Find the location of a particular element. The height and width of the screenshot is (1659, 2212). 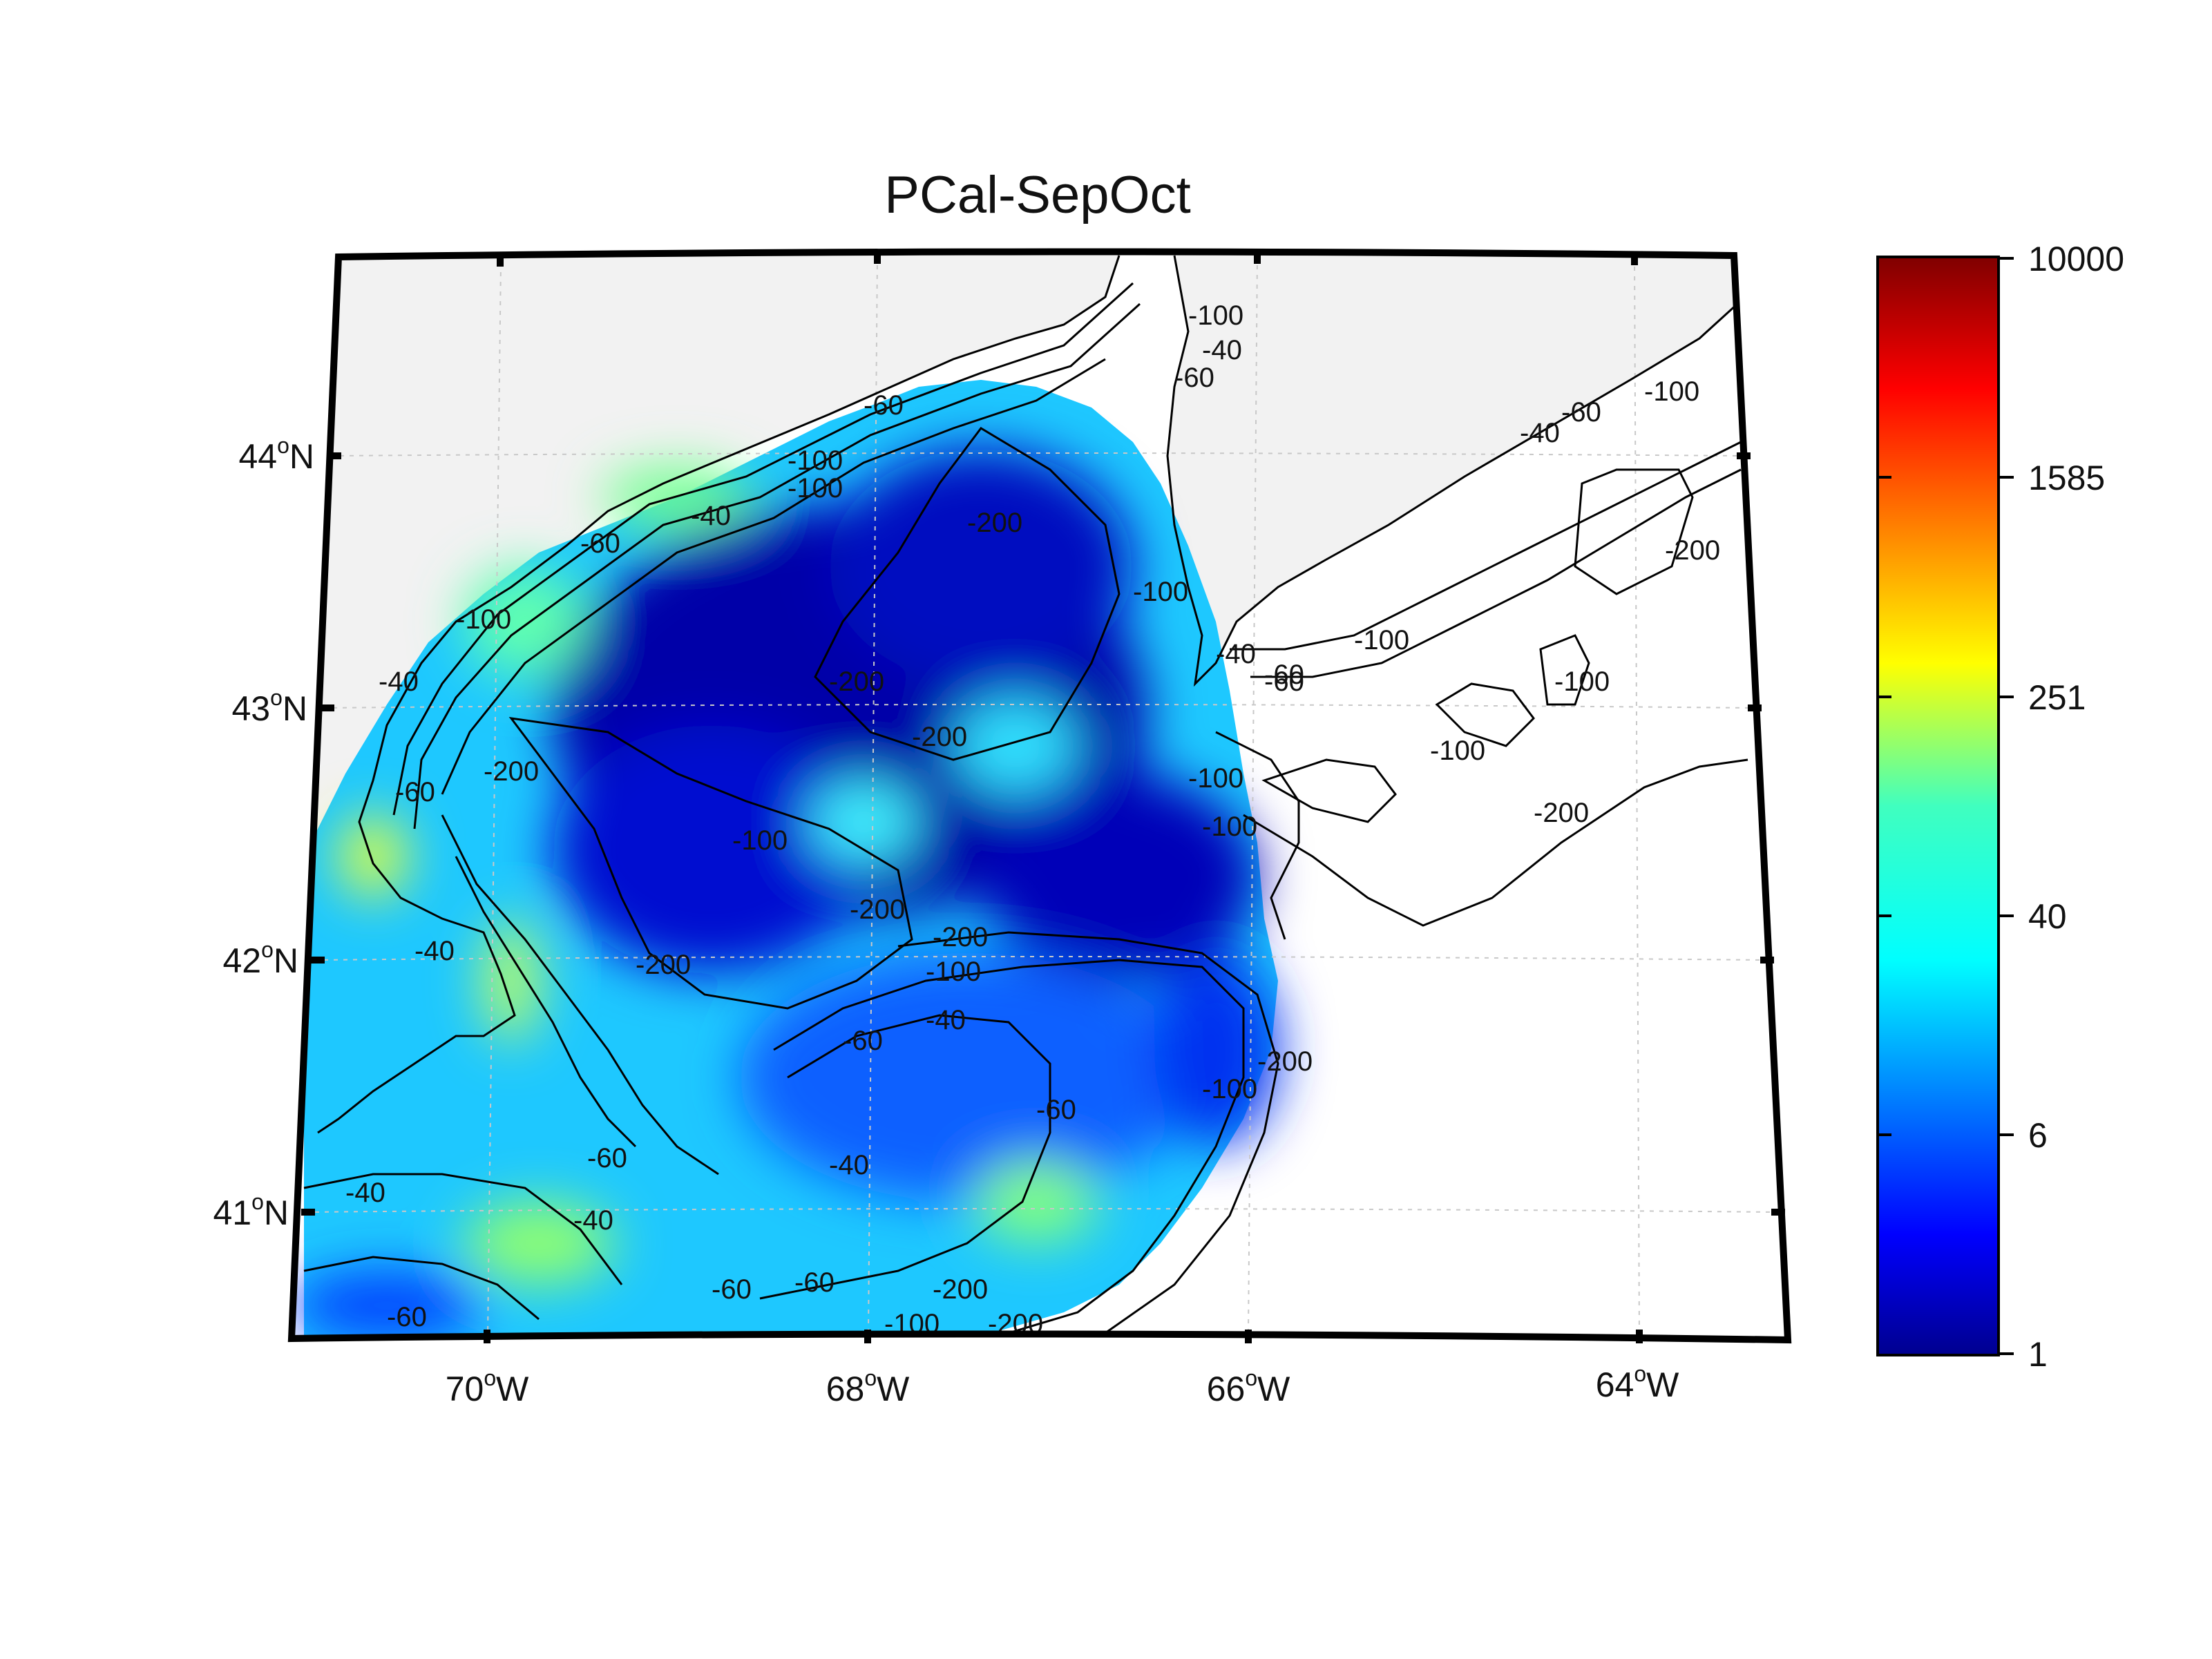

parallel-44n is located at coordinates (1038, 454).